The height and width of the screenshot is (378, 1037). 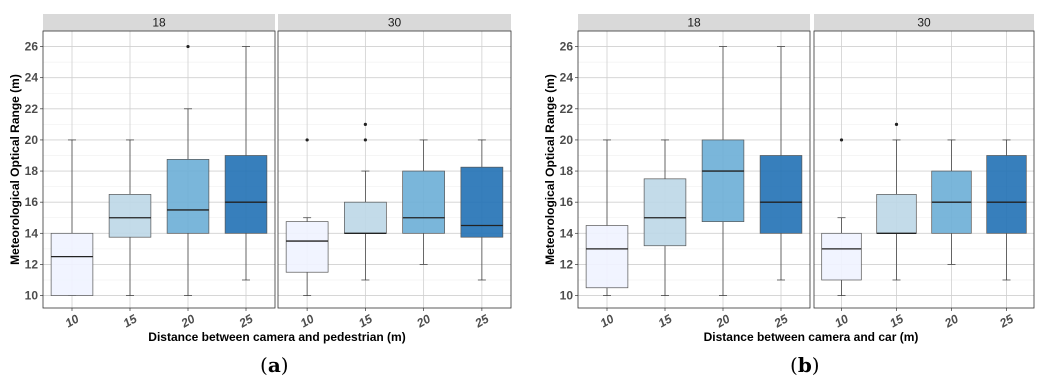 I want to click on panel-label: (a), so click(x=274, y=365).